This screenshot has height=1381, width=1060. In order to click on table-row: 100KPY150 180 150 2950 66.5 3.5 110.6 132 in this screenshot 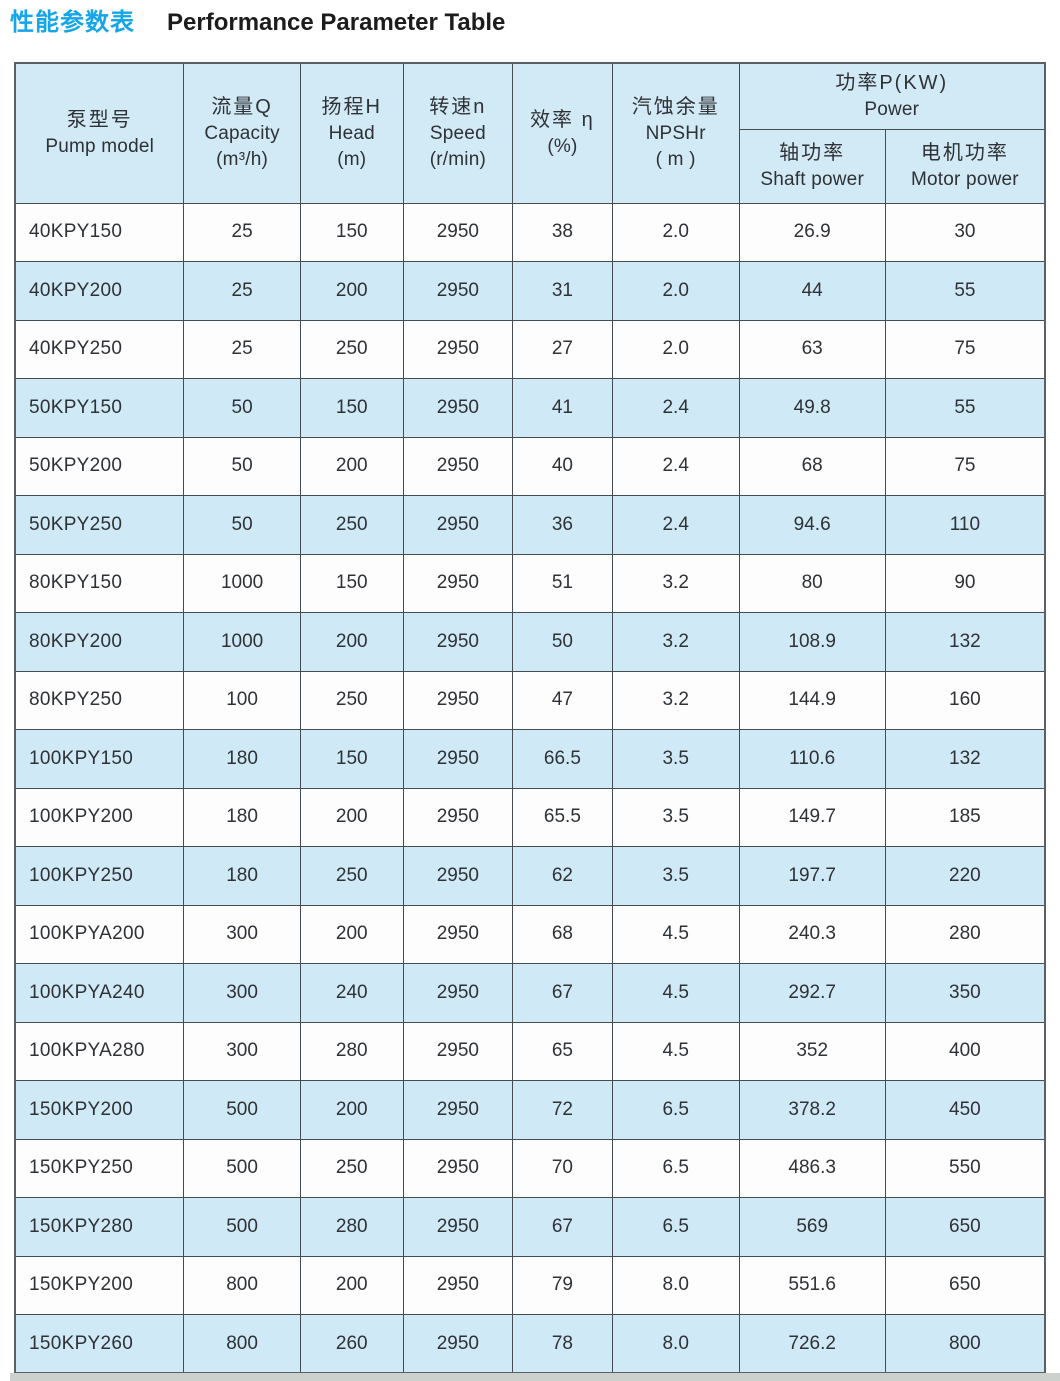, I will do `click(530, 759)`.